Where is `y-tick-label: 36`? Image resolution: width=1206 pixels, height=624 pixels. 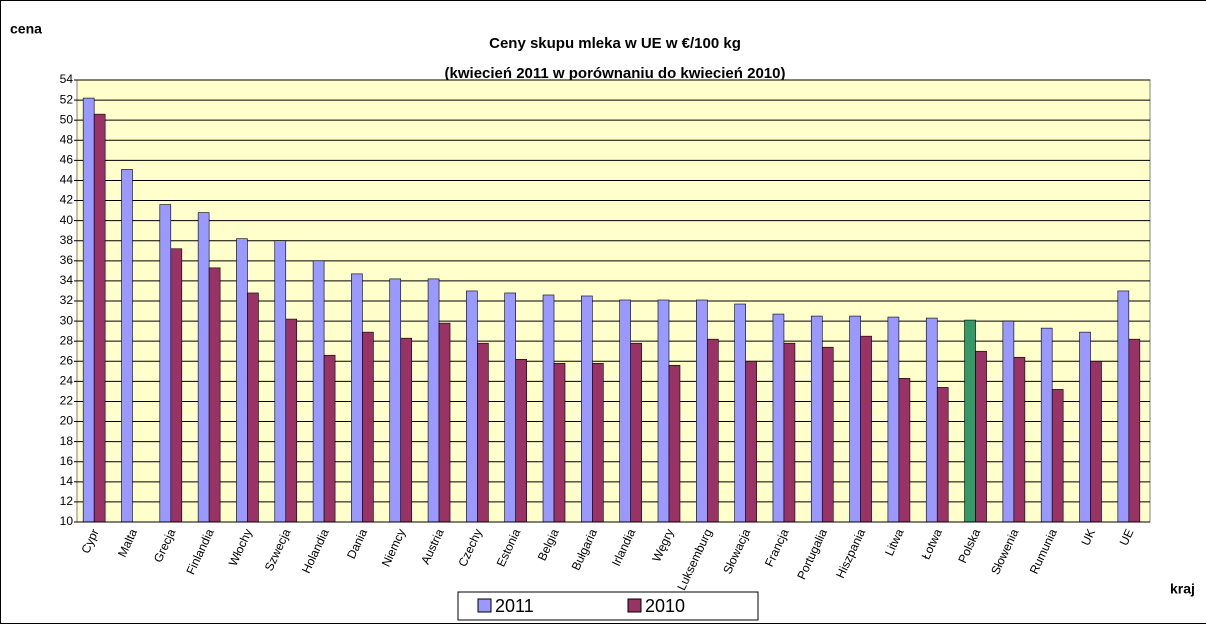 y-tick-label: 36 is located at coordinates (67, 260).